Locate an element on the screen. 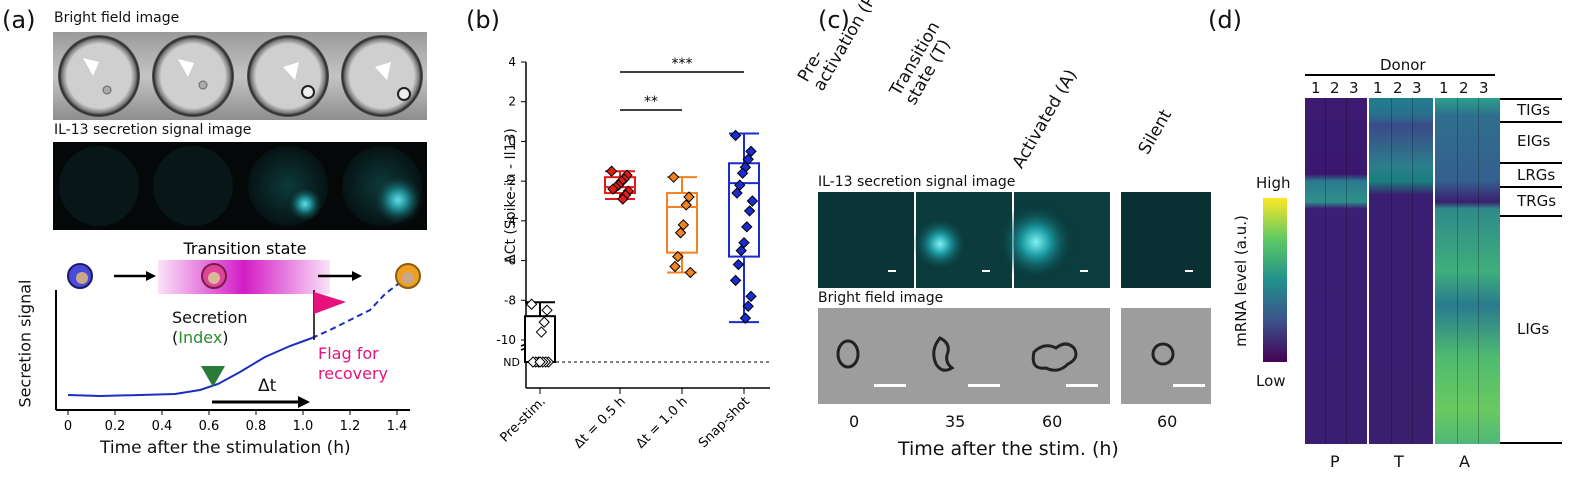 This screenshot has height=485, width=1583. panel-b-ylabel: ΔCt (Spike-in - Il13) is located at coordinates (511, 196).